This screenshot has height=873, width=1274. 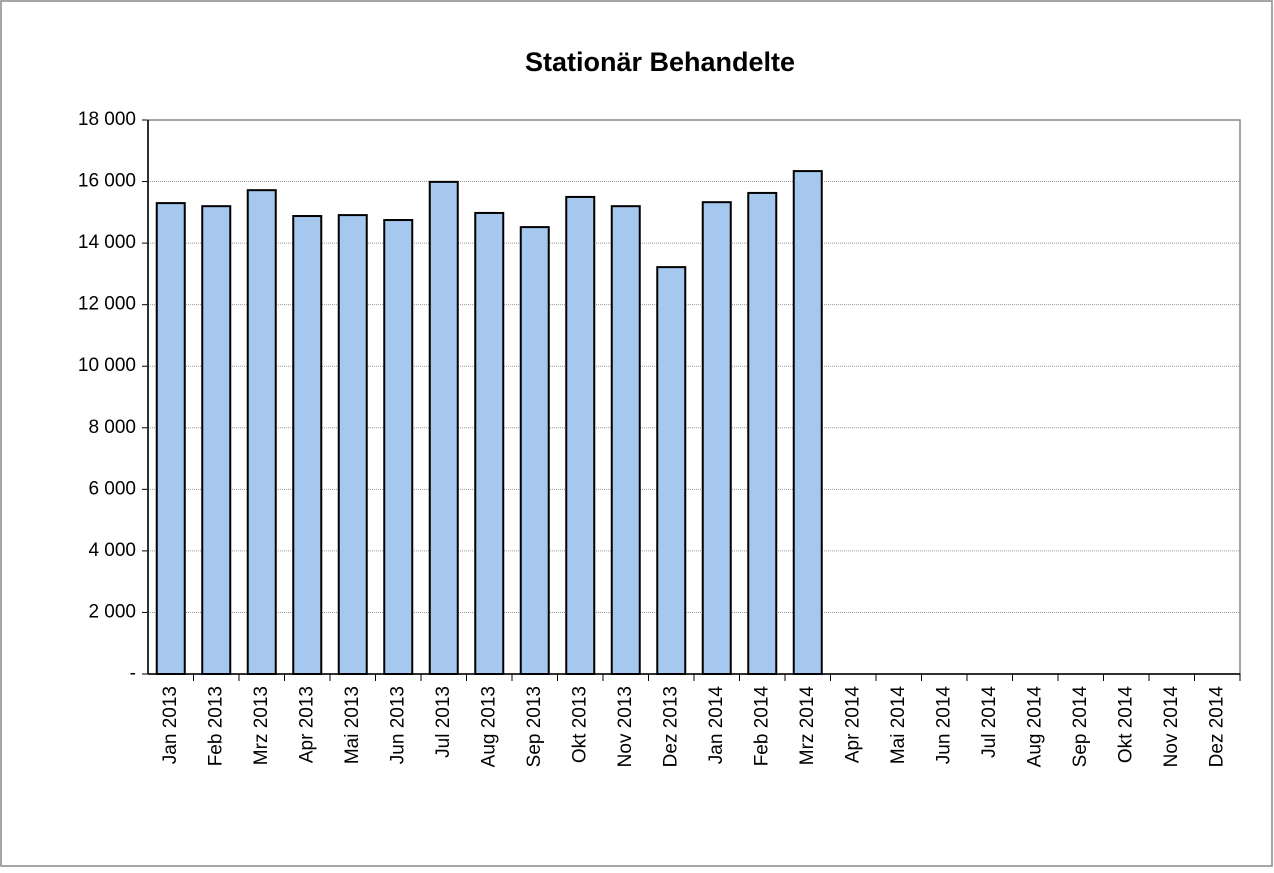 I want to click on x-tick-label: Jun 2014, so click(x=943, y=725).